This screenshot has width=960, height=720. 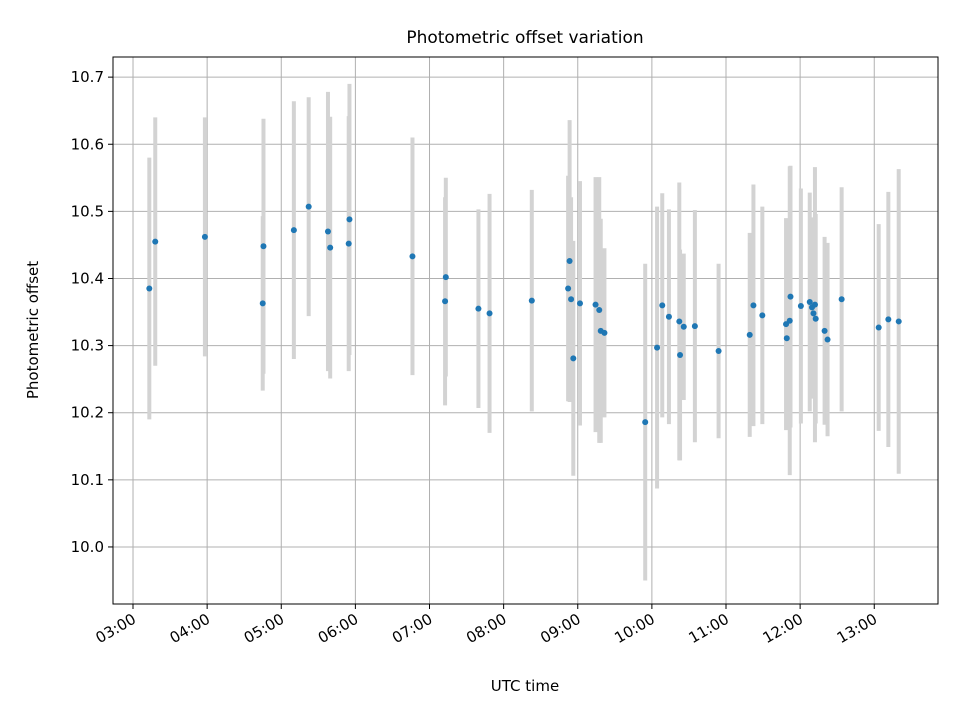 I want to click on y-tick-label: 10.0, so click(x=87, y=547).